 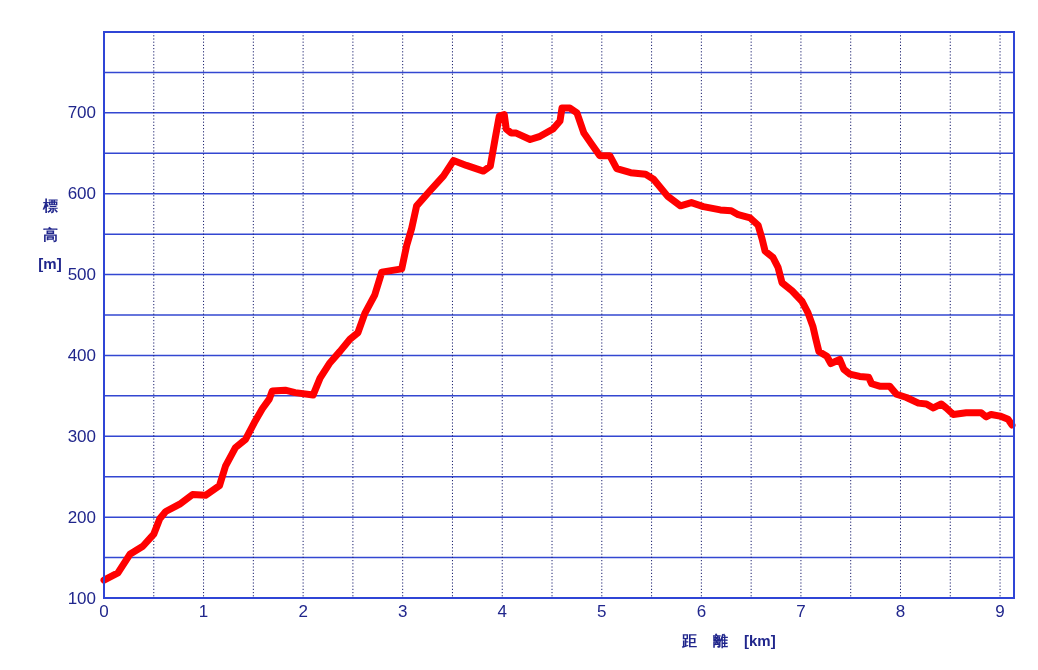 I want to click on y-tick-label: 500, so click(x=81, y=275).